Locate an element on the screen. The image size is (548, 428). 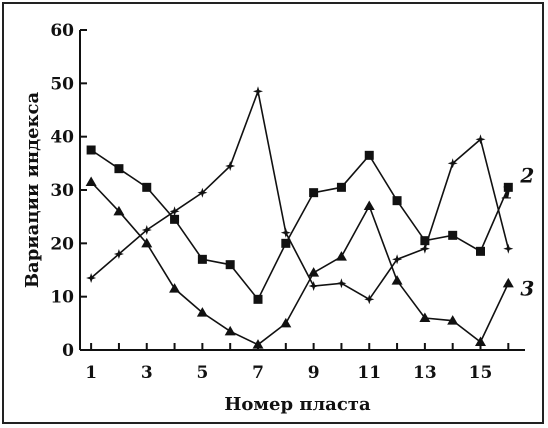
x-tick-label: 7 is located at coordinates (258, 373).